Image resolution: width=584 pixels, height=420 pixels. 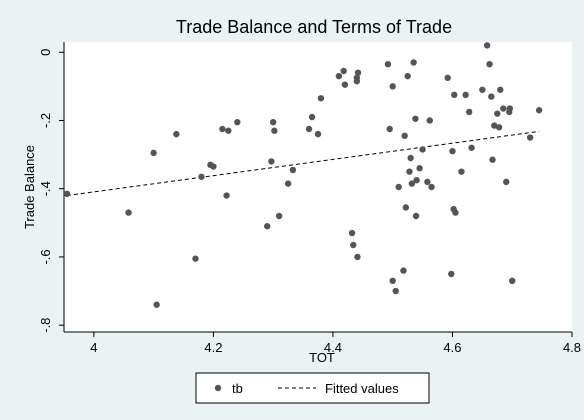 I want to click on x-tick-label: 4.8, so click(x=572, y=347).